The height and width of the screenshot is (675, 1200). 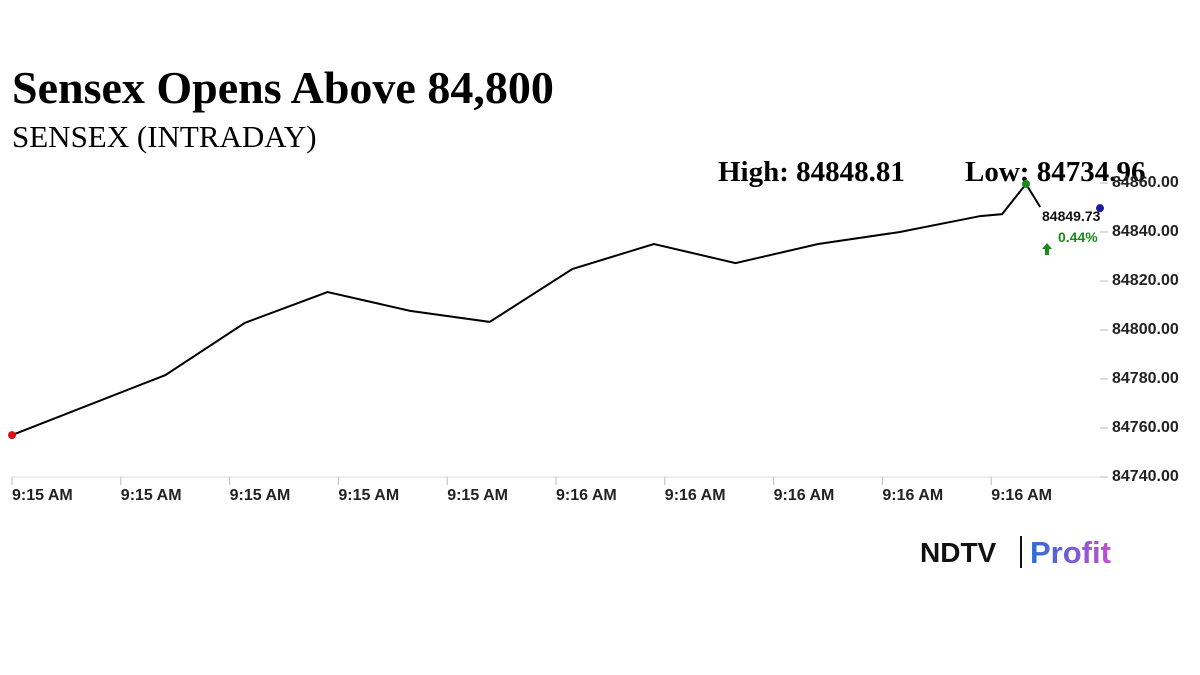 I want to click on last-value-label: 84849.73, so click(x=1071, y=216).